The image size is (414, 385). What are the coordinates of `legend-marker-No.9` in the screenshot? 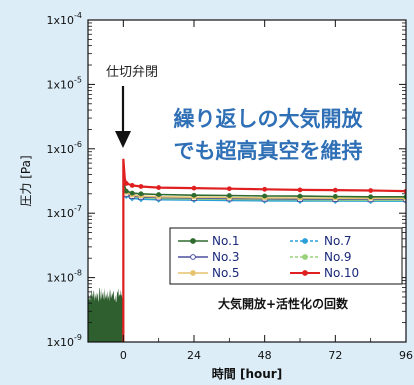 It's located at (305, 257).